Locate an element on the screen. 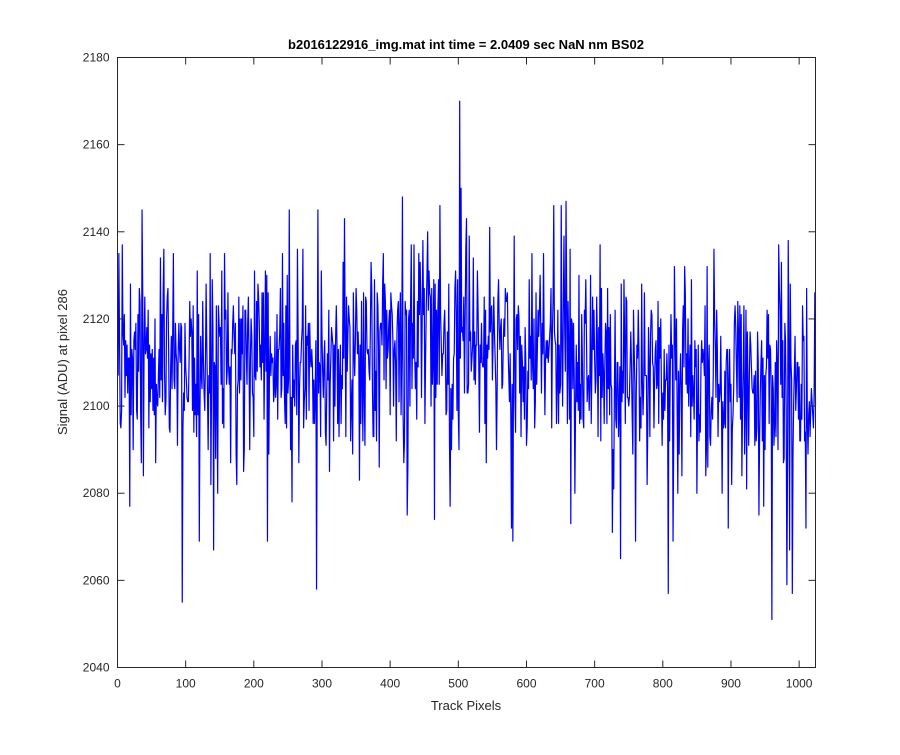 The width and height of the screenshot is (900, 755). x-tick-label: 600 is located at coordinates (526, 684).